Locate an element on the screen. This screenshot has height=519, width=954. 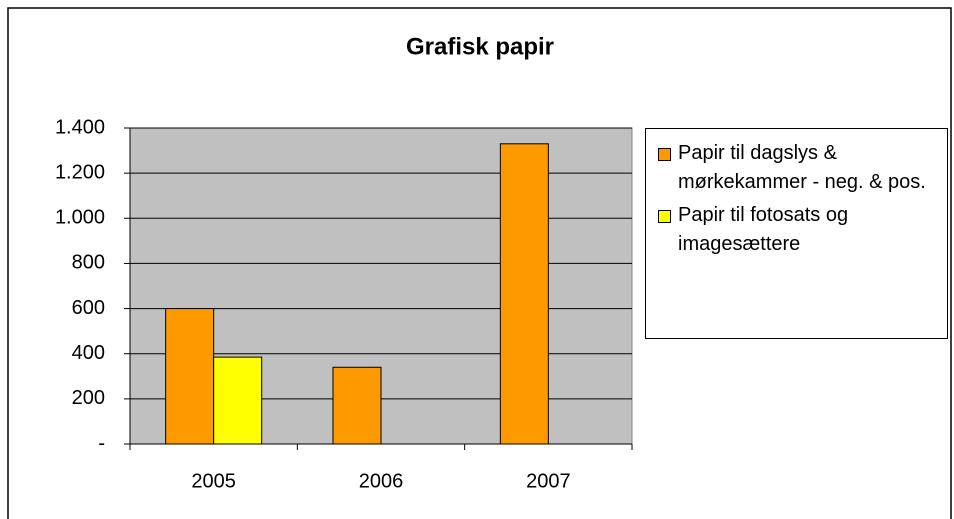
chart-title: Grafisk papir is located at coordinates (480, 46).